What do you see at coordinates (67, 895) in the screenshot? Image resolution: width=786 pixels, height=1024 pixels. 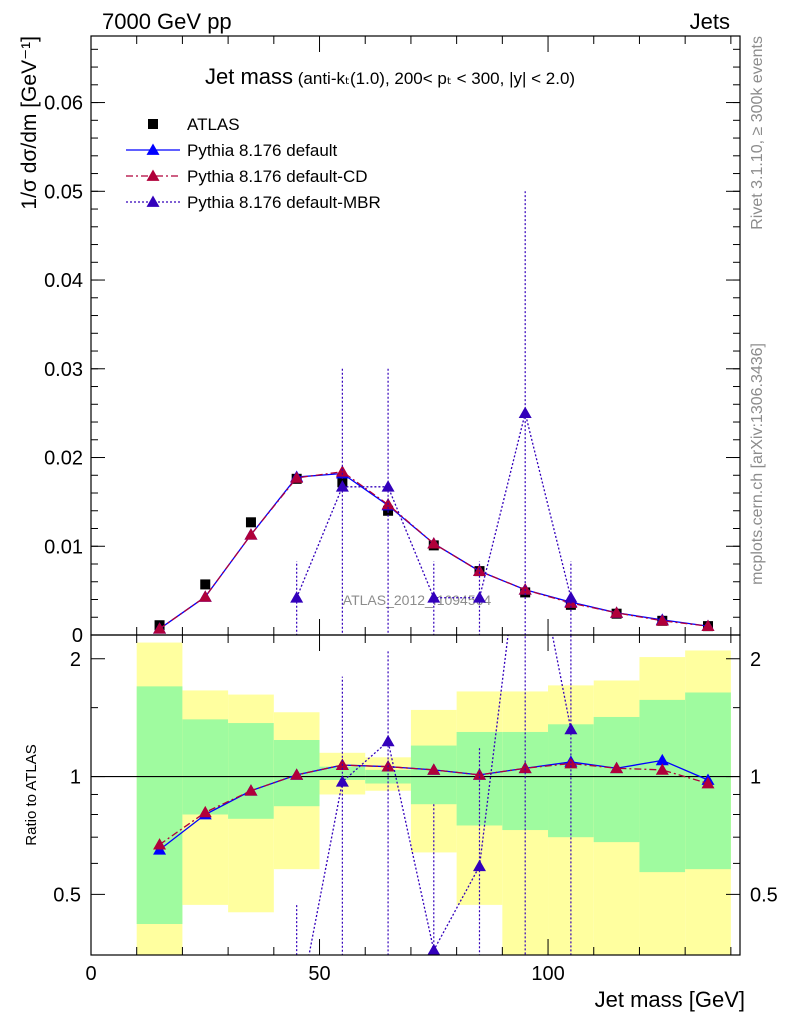 I see `ratio-y-tick-label-0: 0.5` at bounding box center [67, 895].